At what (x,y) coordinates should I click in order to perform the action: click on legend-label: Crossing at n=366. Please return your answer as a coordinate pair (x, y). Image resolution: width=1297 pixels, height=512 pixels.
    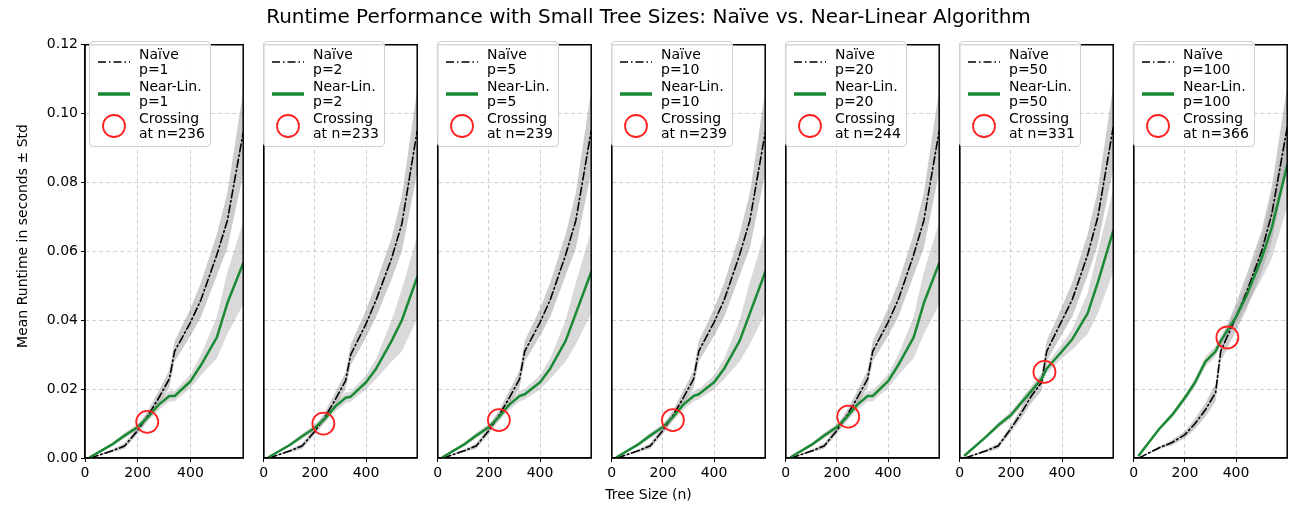
    Looking at the image, I should click on (1216, 125).